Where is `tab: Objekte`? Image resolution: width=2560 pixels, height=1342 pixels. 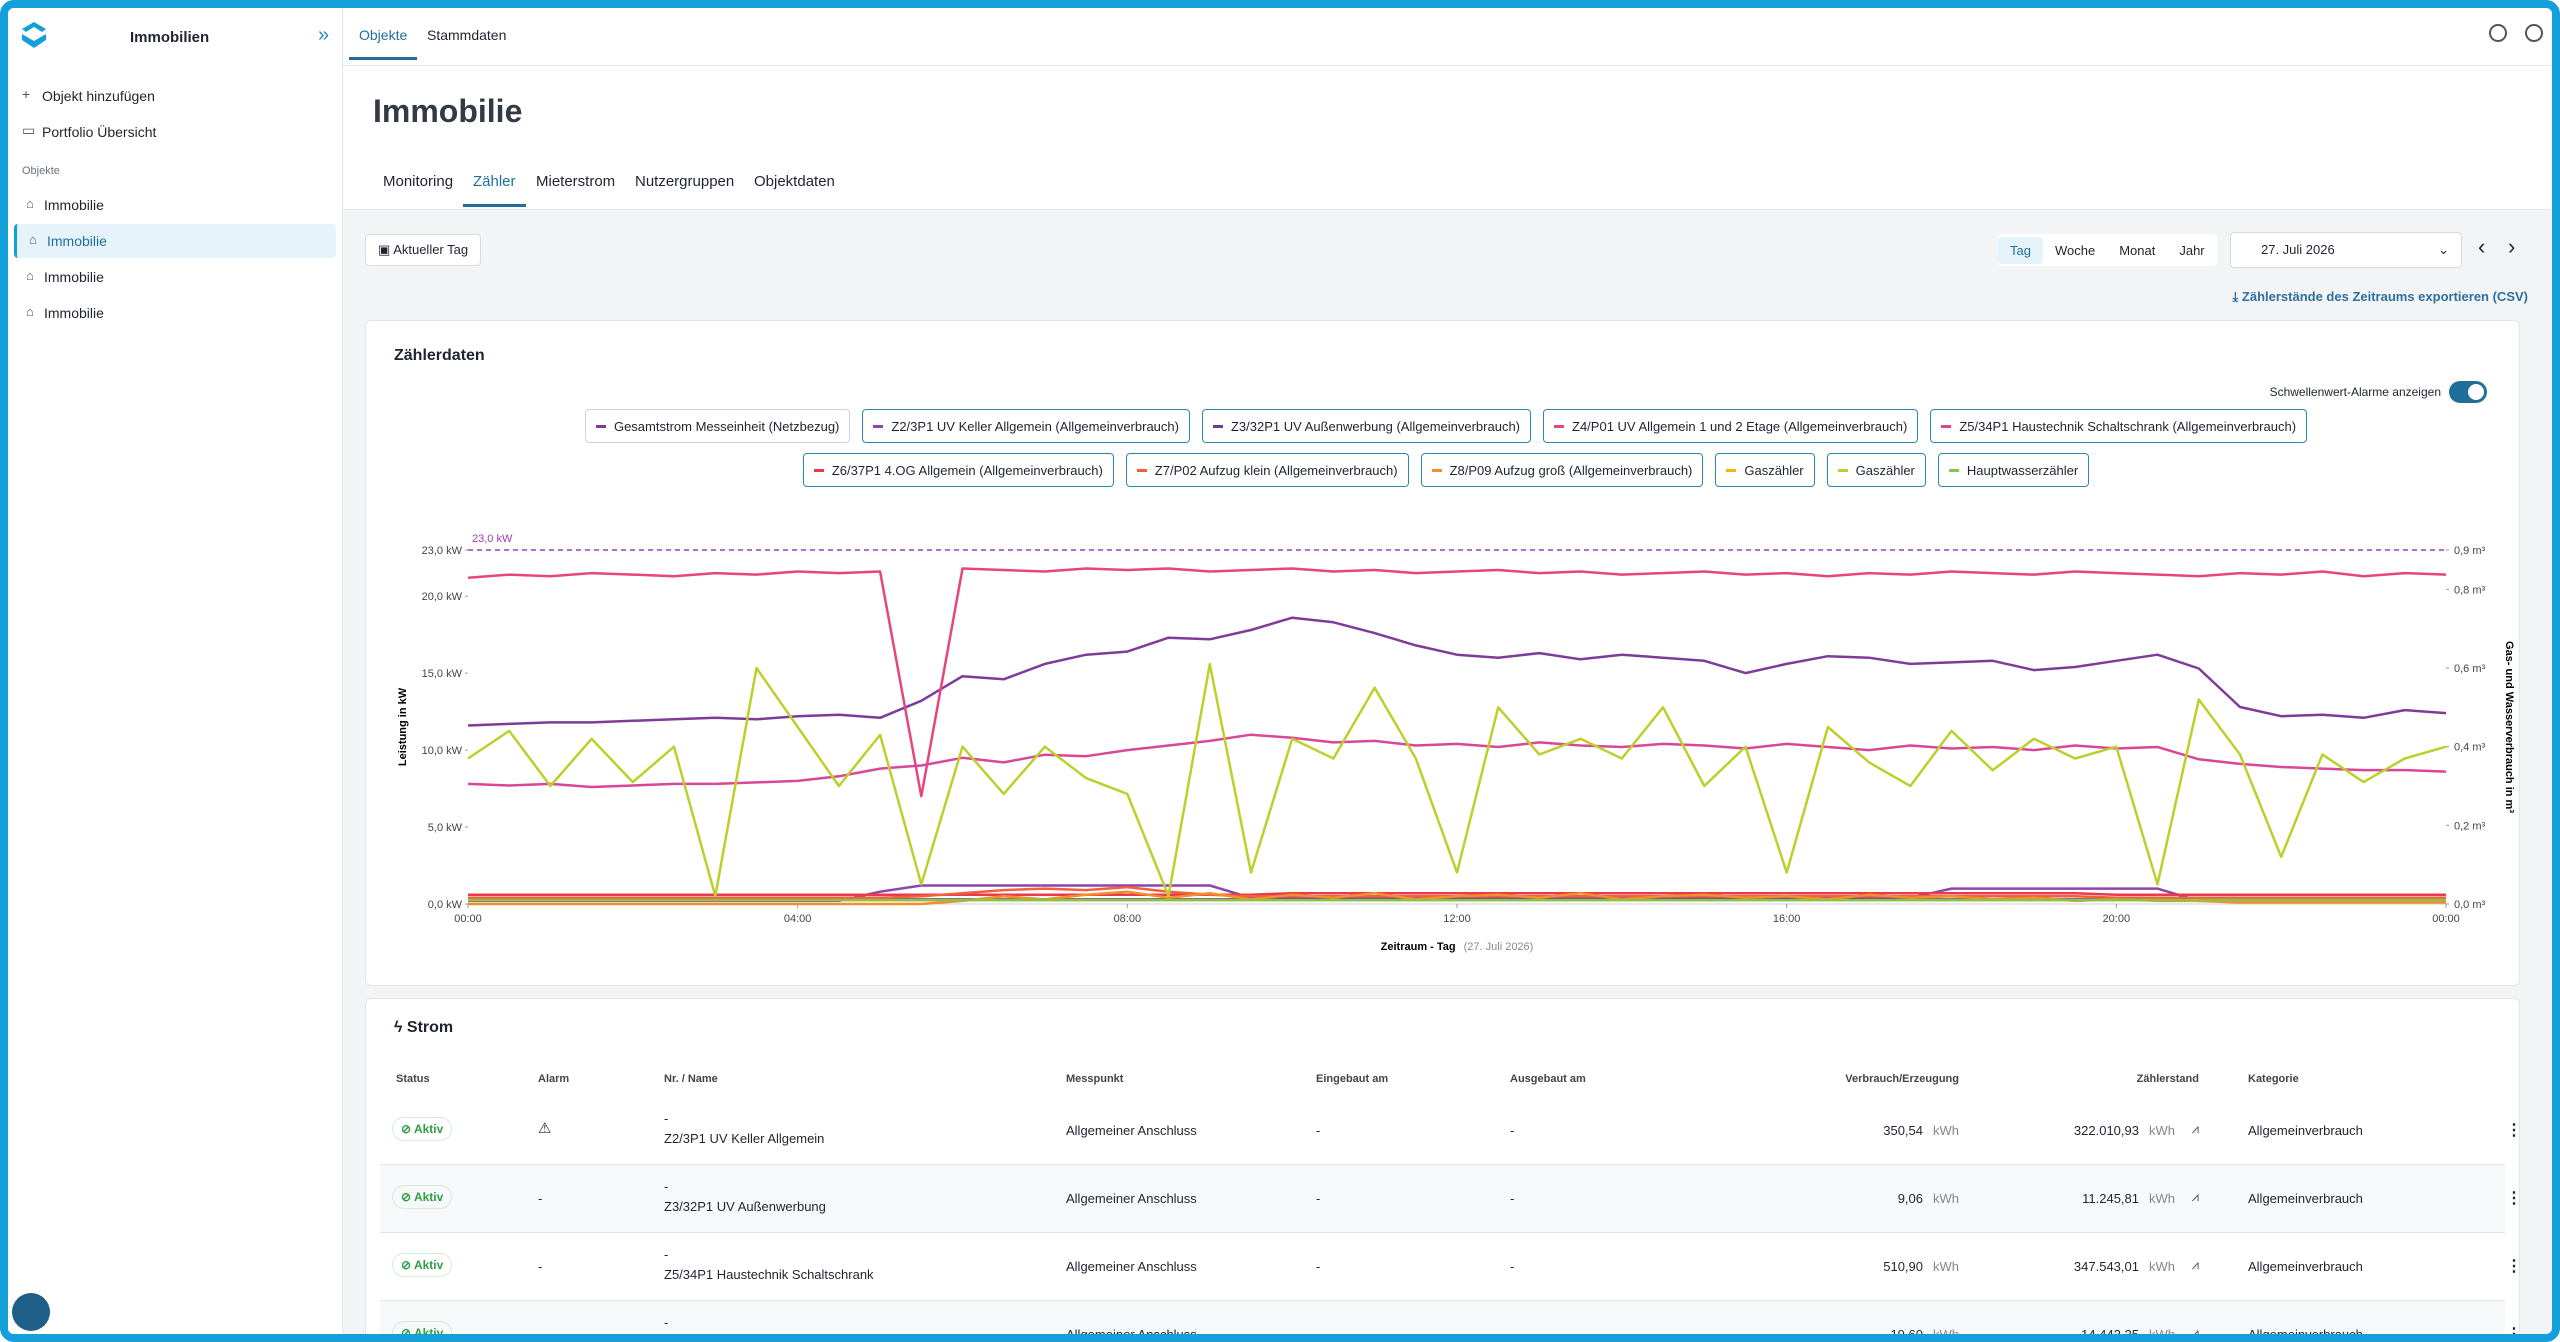 tab: Objekte is located at coordinates (383, 43).